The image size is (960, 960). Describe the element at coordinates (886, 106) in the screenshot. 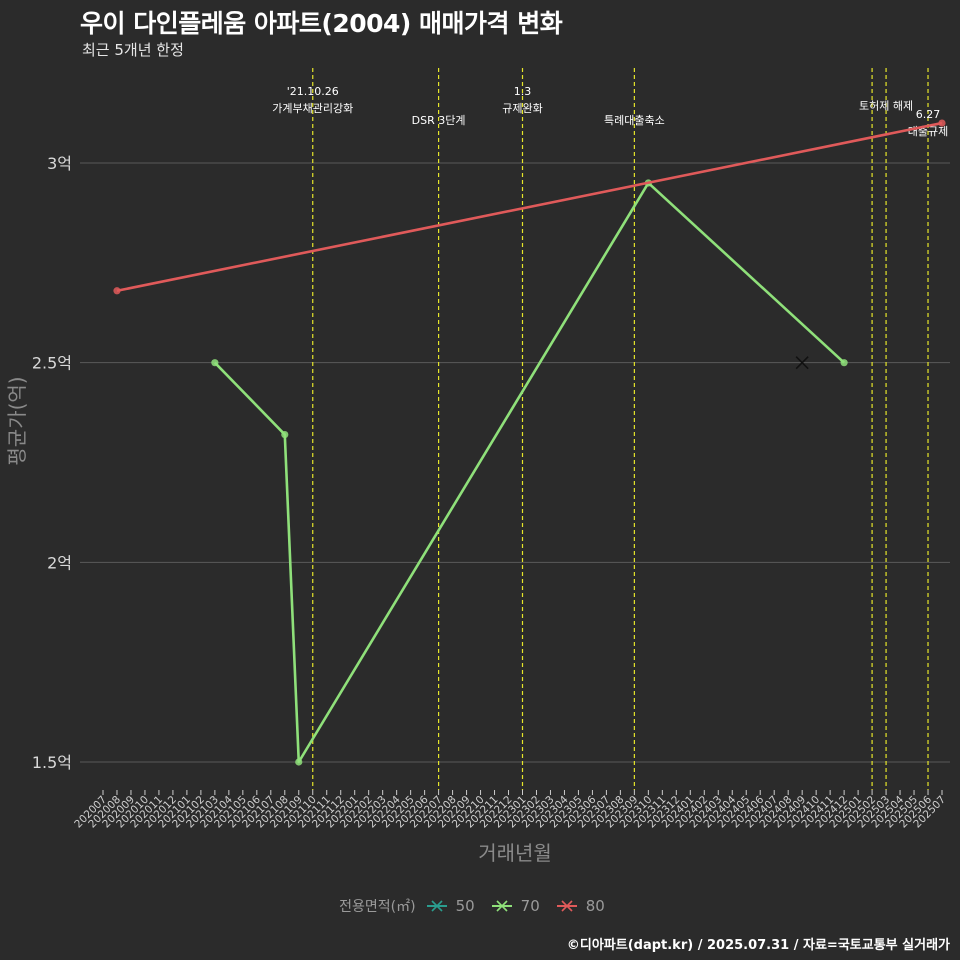

I see `event-label: 토허제 해제` at that location.